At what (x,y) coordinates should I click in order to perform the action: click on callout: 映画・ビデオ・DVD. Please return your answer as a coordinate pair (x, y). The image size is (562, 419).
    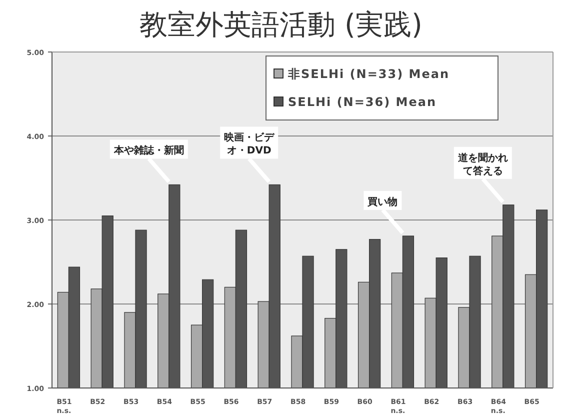
    Looking at the image, I should click on (249, 155).